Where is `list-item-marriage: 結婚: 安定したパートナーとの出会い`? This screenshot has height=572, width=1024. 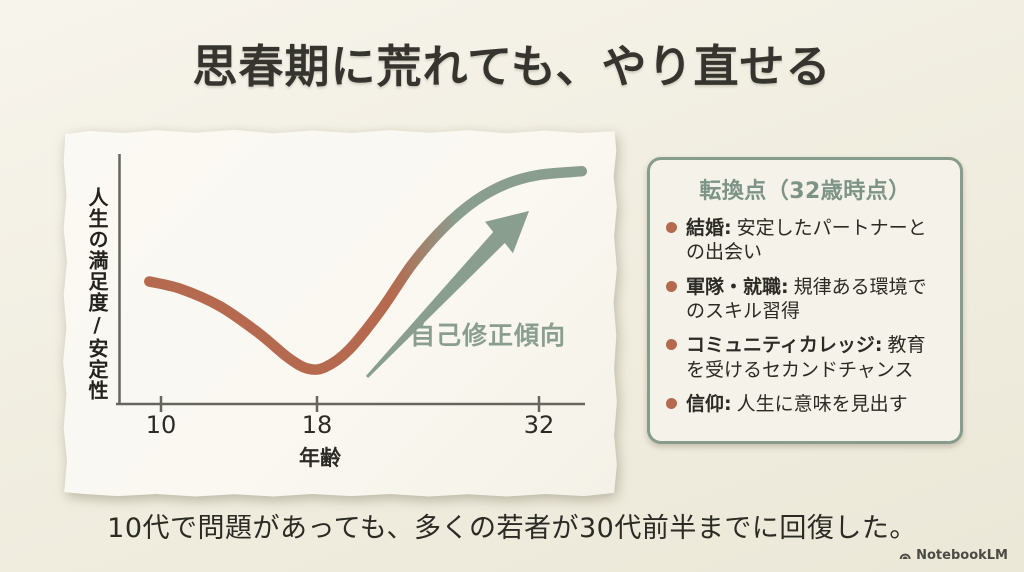 list-item-marriage: 結婚: 安定したパートナーとの出会い is located at coordinates (805, 240).